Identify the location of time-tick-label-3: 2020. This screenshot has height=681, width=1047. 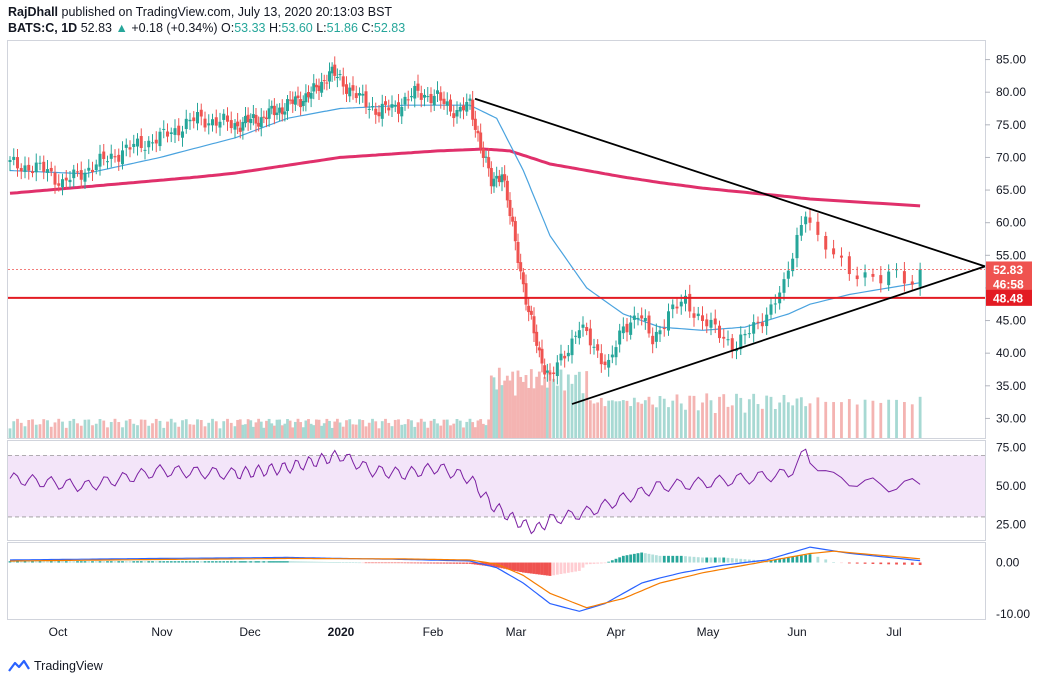
(341, 632).